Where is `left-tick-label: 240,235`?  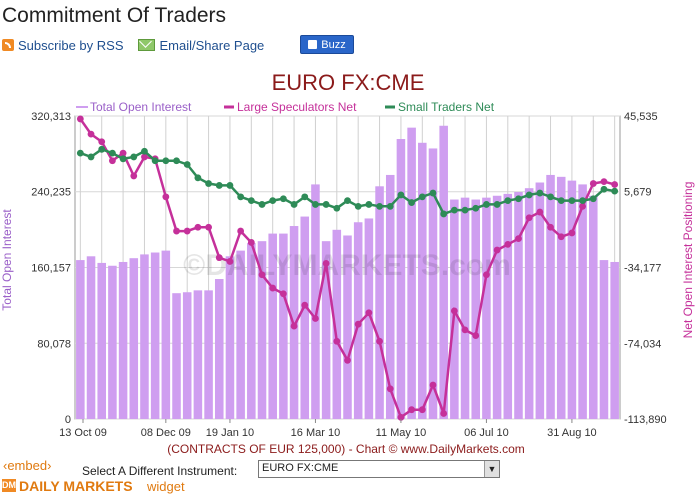 left-tick-label: 240,235 is located at coordinates (51, 193).